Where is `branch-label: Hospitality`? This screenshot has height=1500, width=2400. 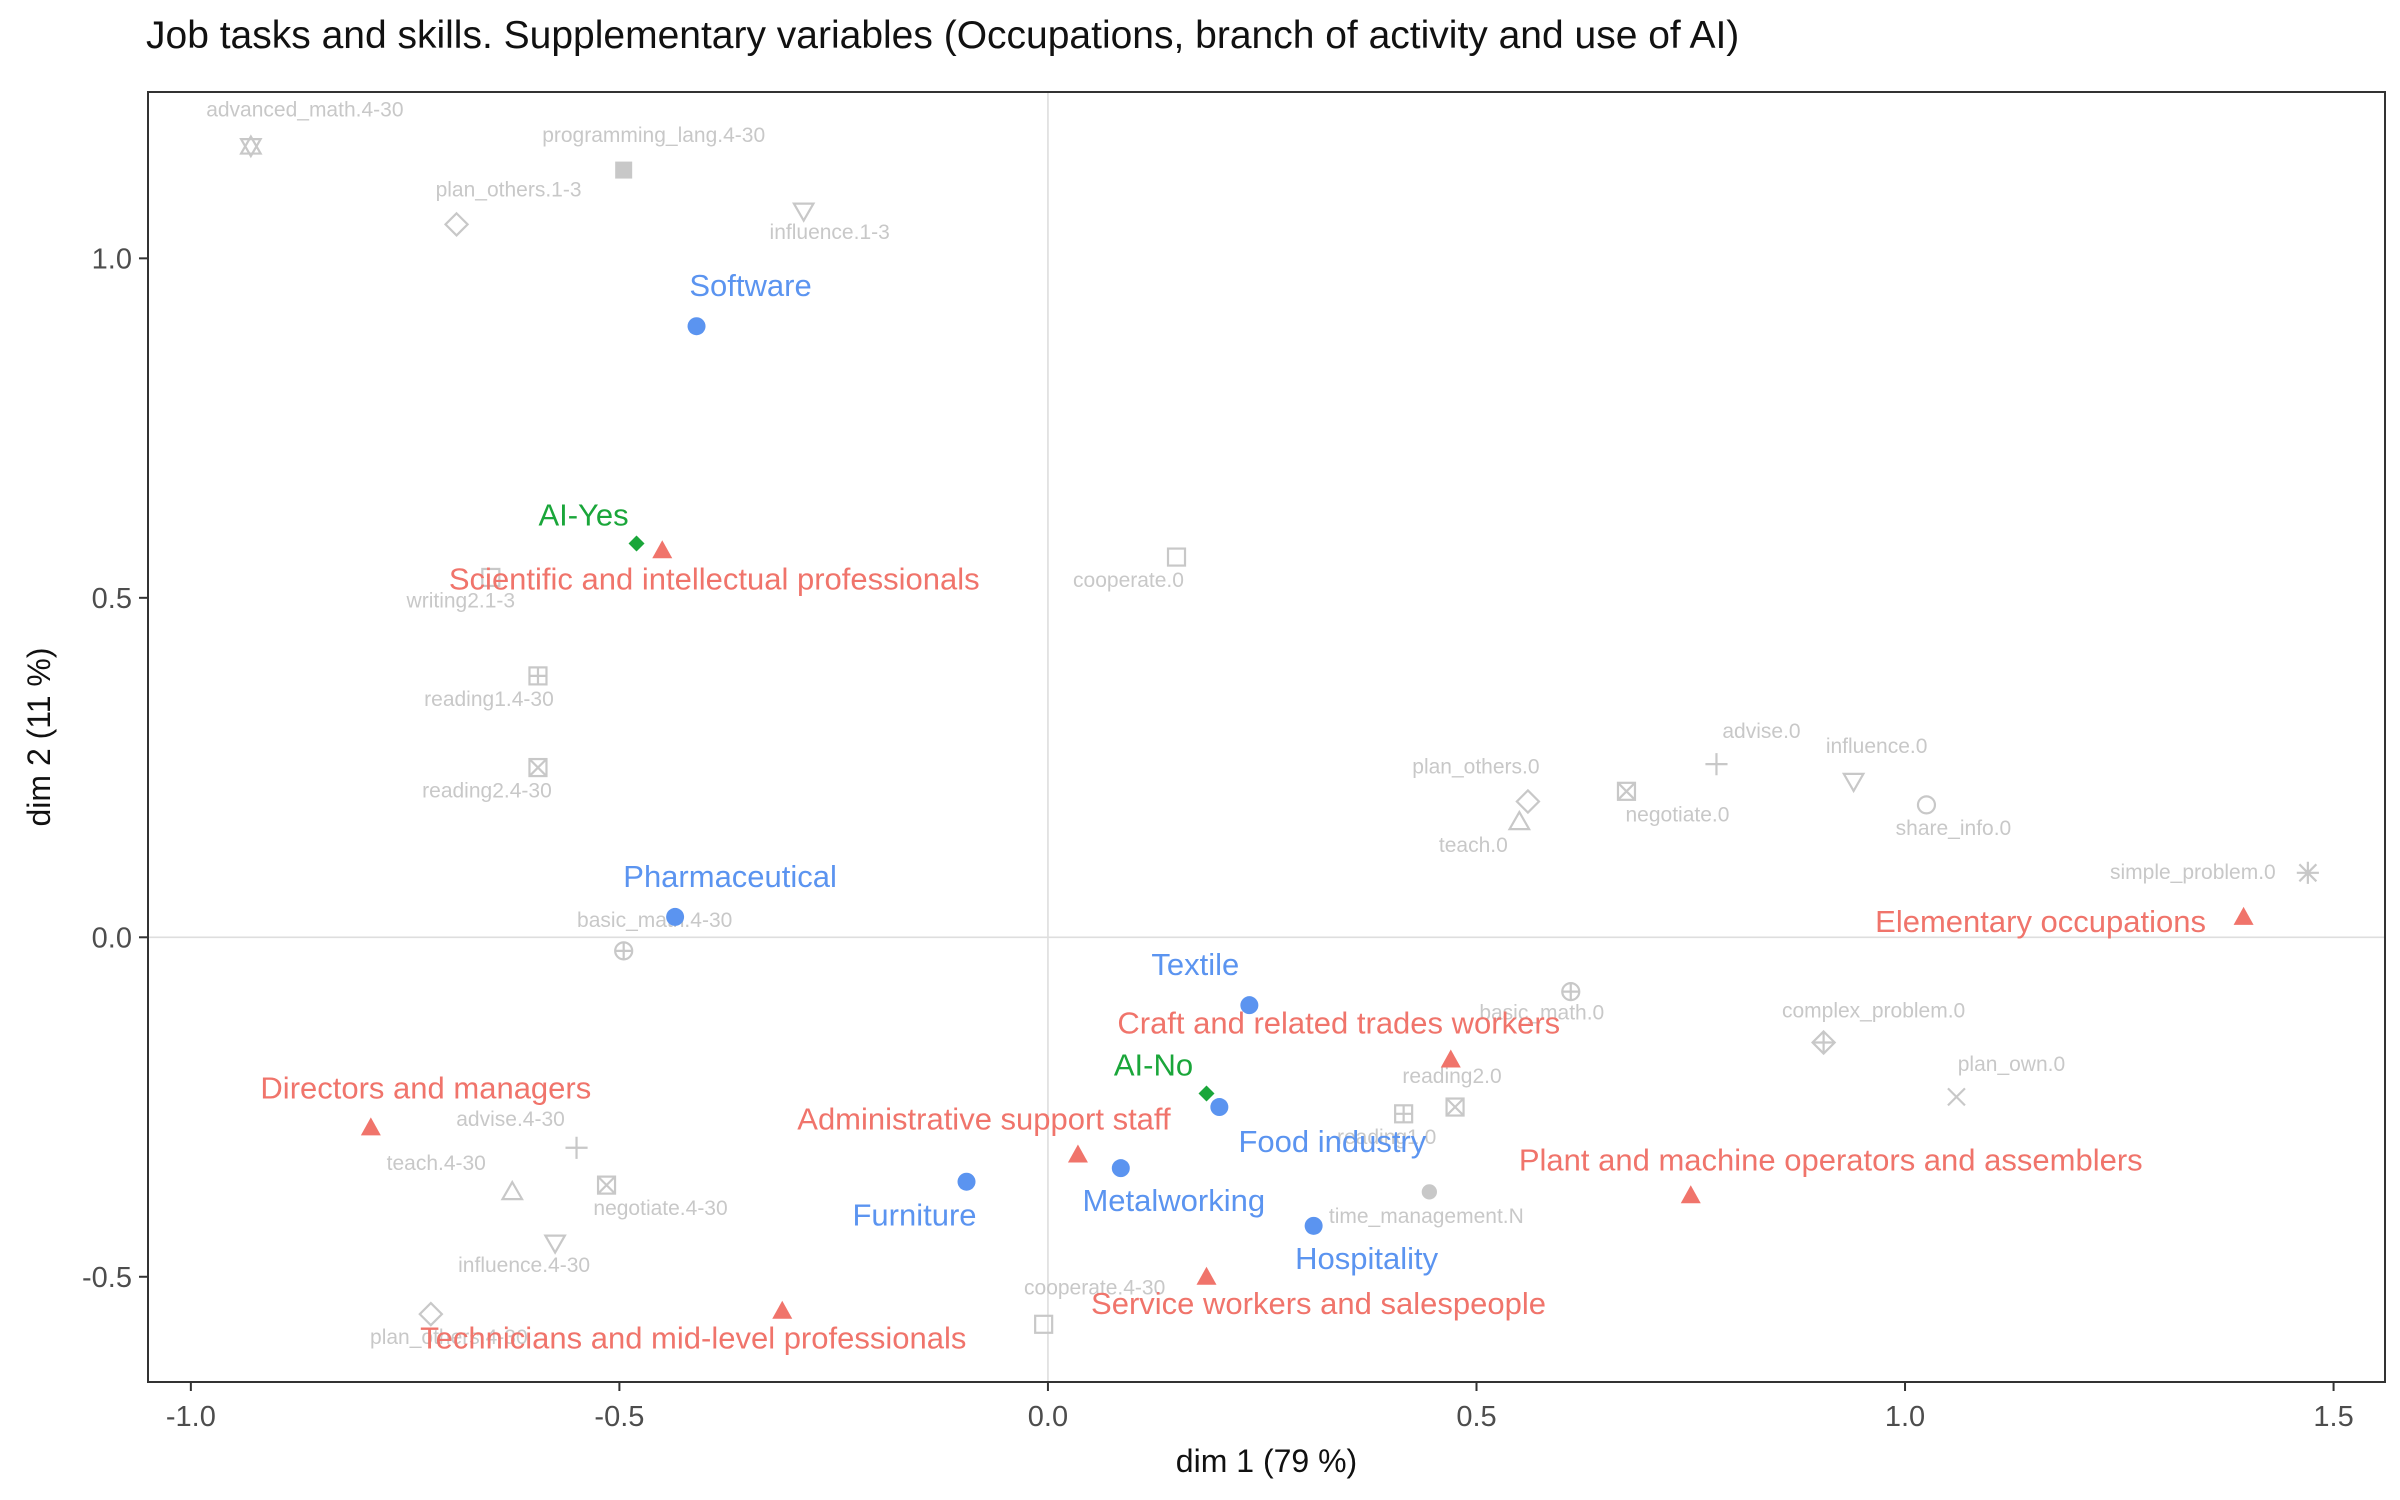 branch-label: Hospitality is located at coordinates (1366, 1258).